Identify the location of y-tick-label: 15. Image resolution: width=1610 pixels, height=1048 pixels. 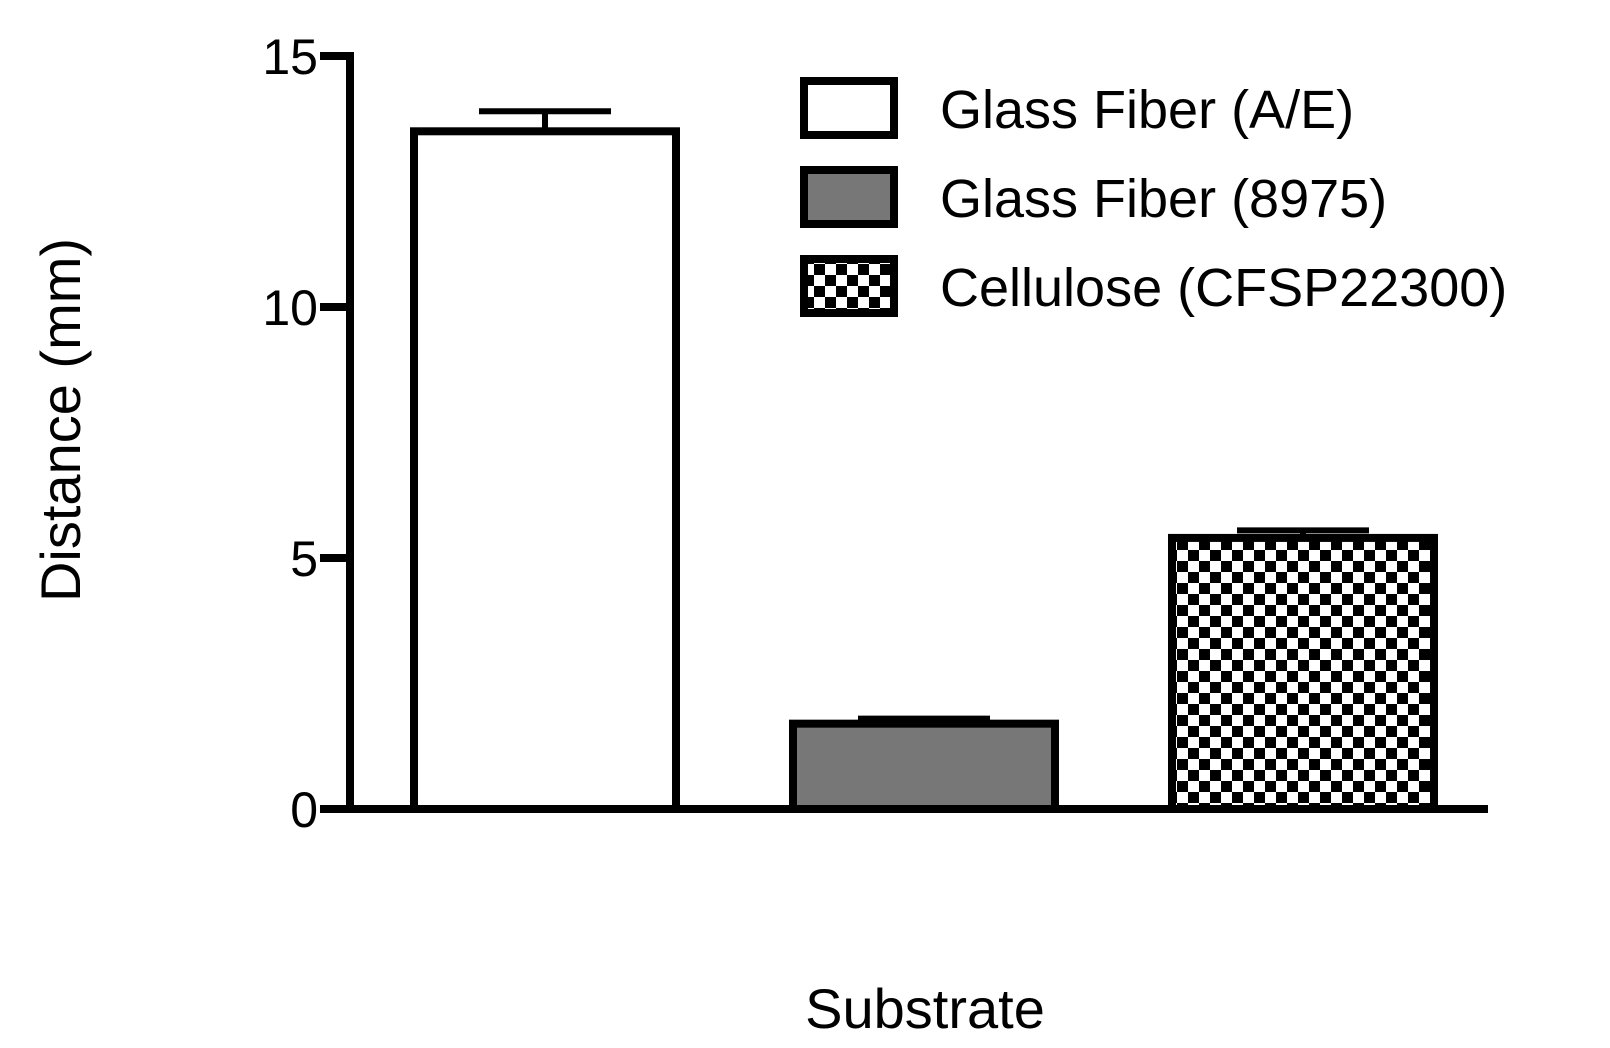
(290, 57).